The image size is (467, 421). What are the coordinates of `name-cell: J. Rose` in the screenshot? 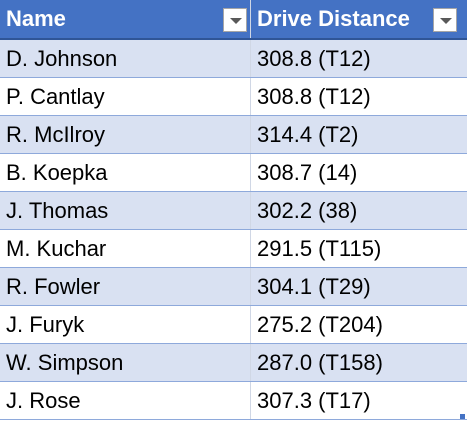 It's located at (125, 400).